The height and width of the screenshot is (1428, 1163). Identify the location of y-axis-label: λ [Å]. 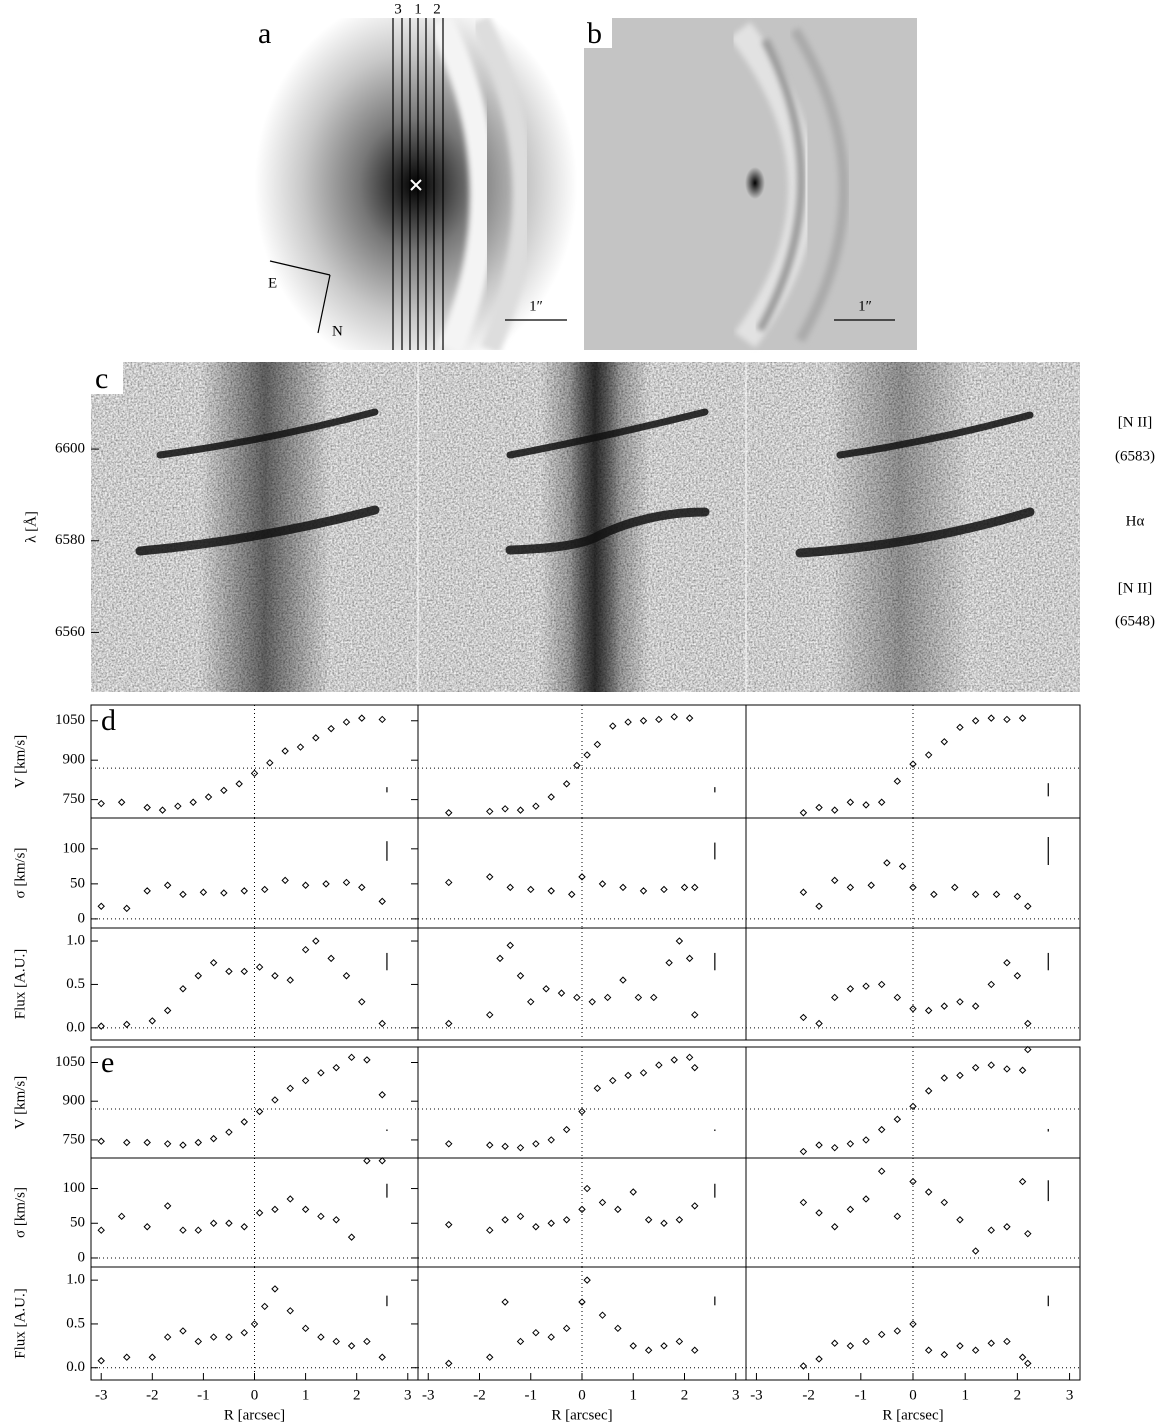
(31, 527).